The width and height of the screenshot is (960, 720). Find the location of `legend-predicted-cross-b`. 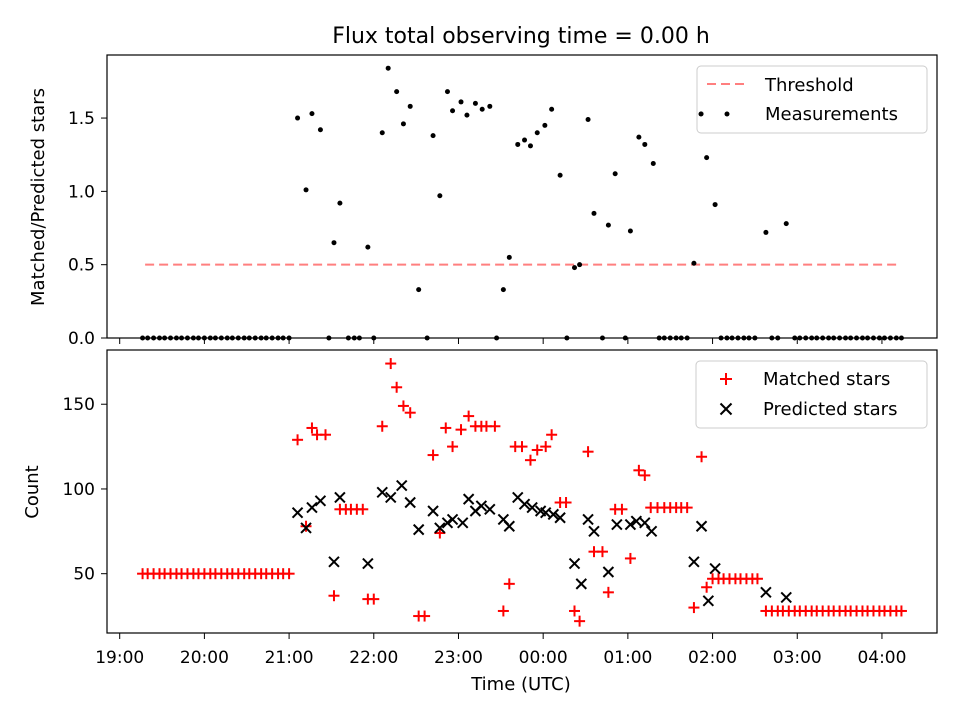

legend-predicted-cross-b is located at coordinates (726, 409).